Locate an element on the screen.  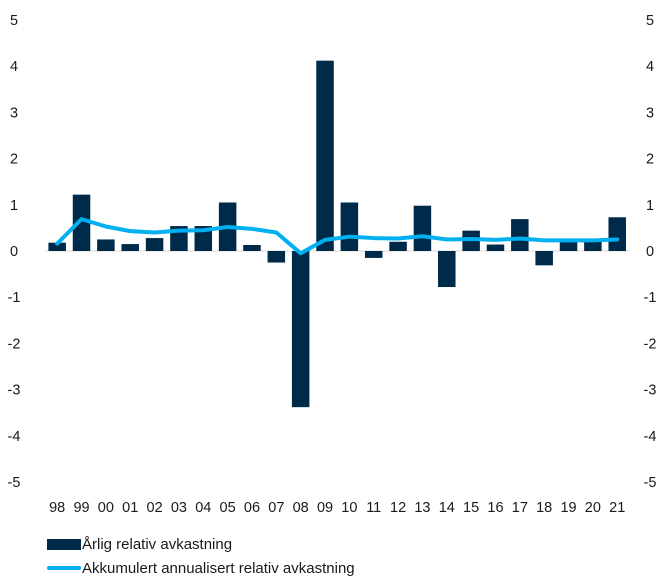
x-tick-label: 08 is located at coordinates (301, 508).